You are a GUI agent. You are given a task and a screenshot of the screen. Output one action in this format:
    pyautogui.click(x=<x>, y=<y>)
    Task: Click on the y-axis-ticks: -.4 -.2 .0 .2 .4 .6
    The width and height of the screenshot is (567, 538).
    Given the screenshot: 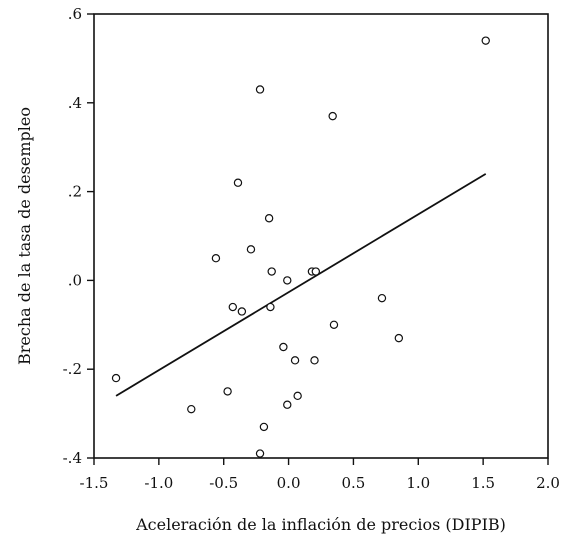 What is the action you would take?
    pyautogui.click(x=78, y=236)
    